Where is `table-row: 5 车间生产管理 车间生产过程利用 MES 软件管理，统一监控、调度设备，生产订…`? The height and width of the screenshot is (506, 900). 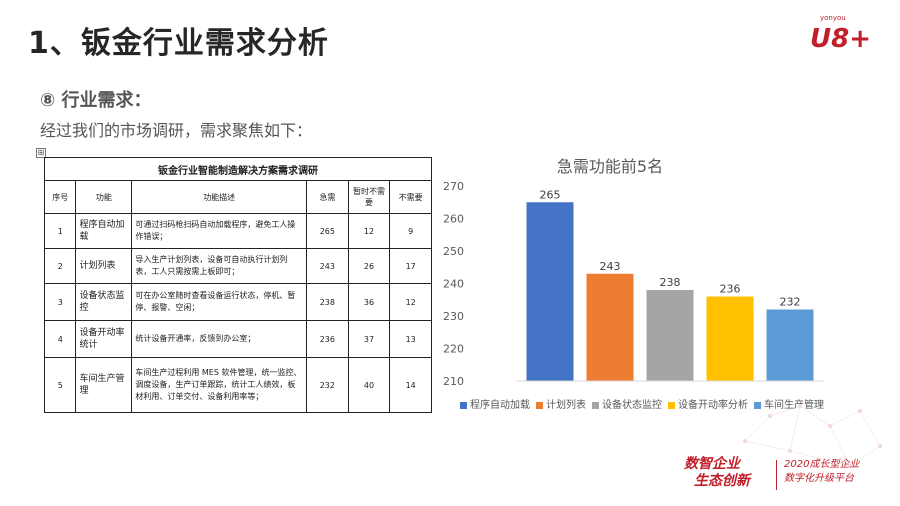 table-row: 5 车间生产管理 车间生产过程利用 MES 软件管理，统一监控、调度设备，生产订… is located at coordinates (237, 385).